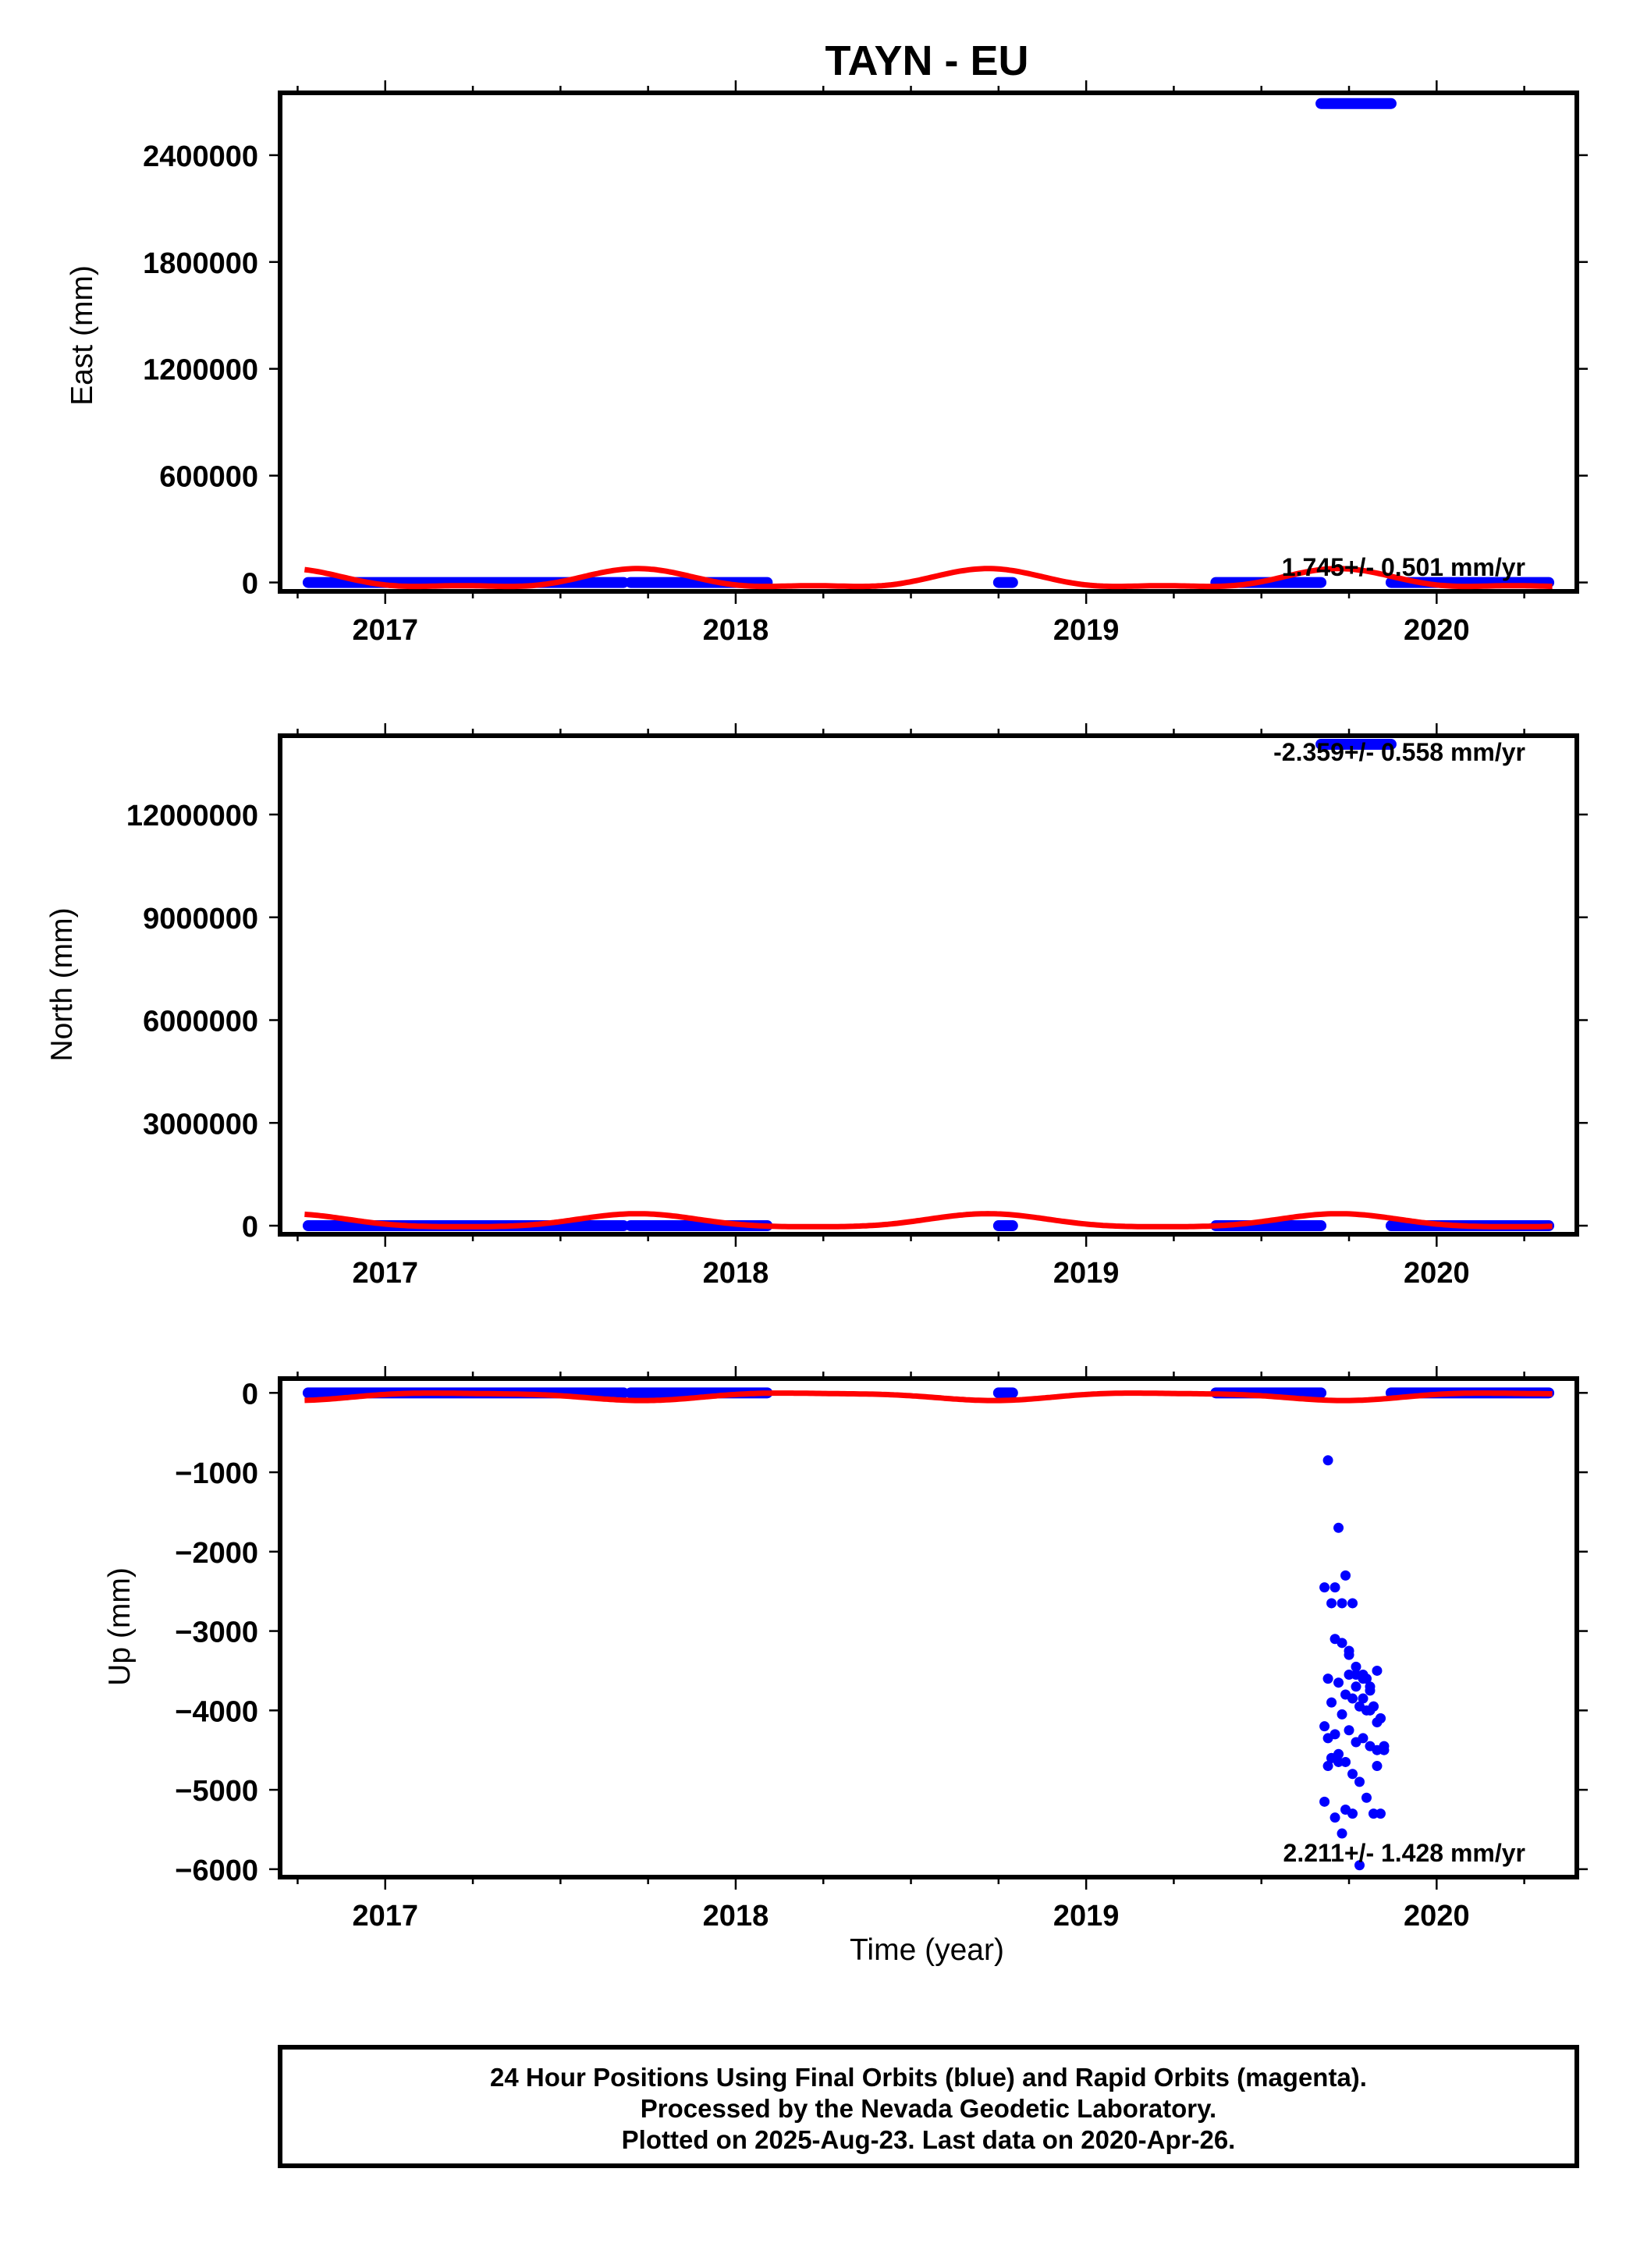  What do you see at coordinates (216, 1633) in the screenshot?
I see `up-y-tick-label: −3000` at bounding box center [216, 1633].